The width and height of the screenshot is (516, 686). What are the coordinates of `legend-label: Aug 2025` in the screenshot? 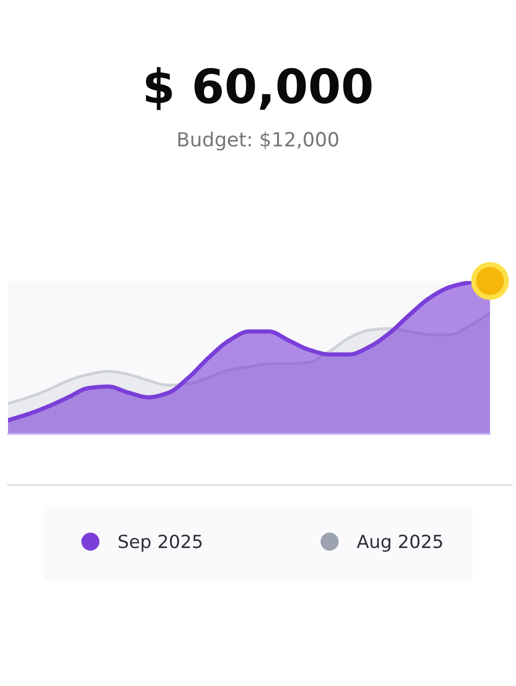 It's located at (399, 543).